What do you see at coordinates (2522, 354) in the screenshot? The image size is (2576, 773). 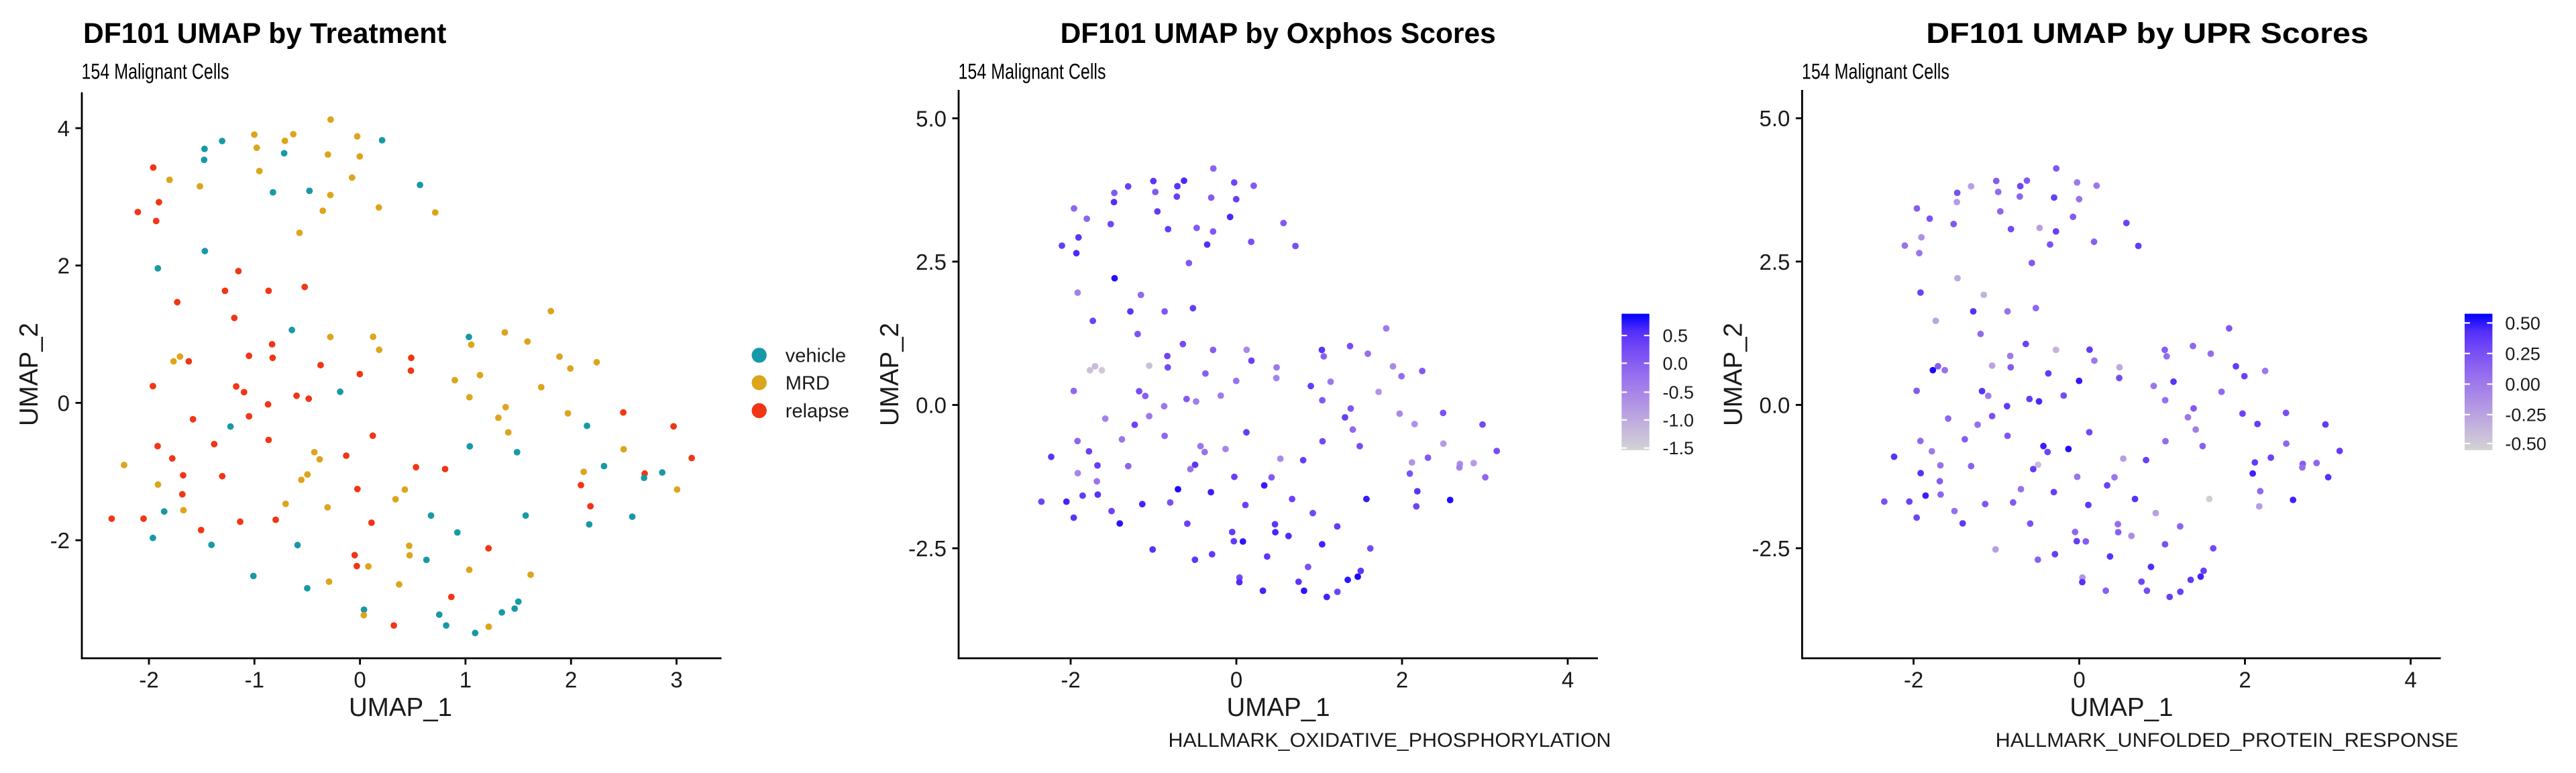 I see `svg-text: 0.25` at bounding box center [2522, 354].